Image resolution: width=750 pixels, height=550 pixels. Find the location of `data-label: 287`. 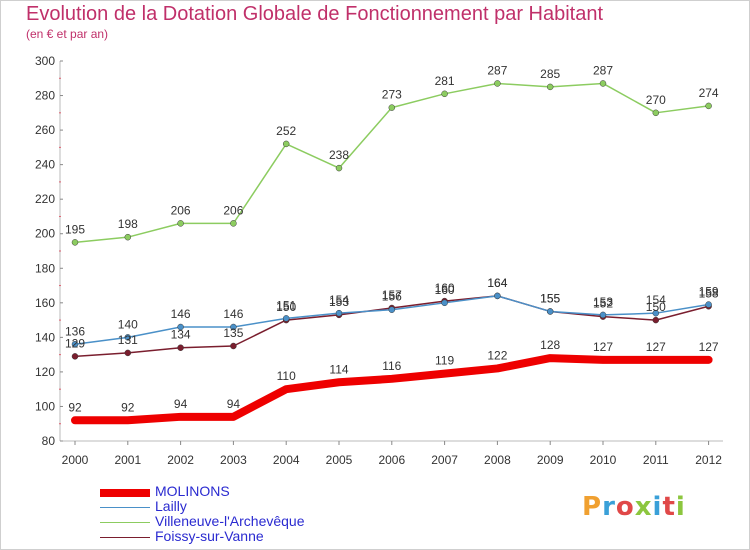

data-label: 287 is located at coordinates (497, 70).